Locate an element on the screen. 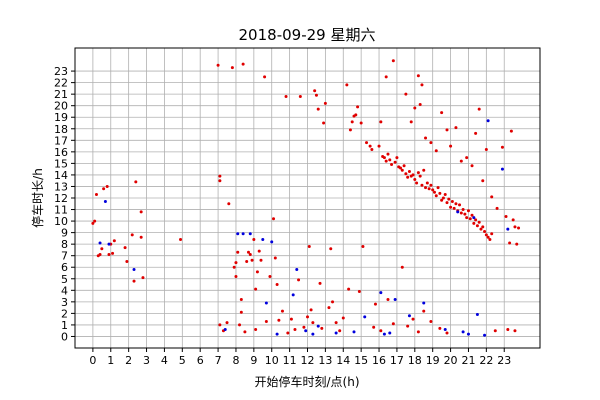  y-tick-label: 14 is located at coordinates (61, 175).